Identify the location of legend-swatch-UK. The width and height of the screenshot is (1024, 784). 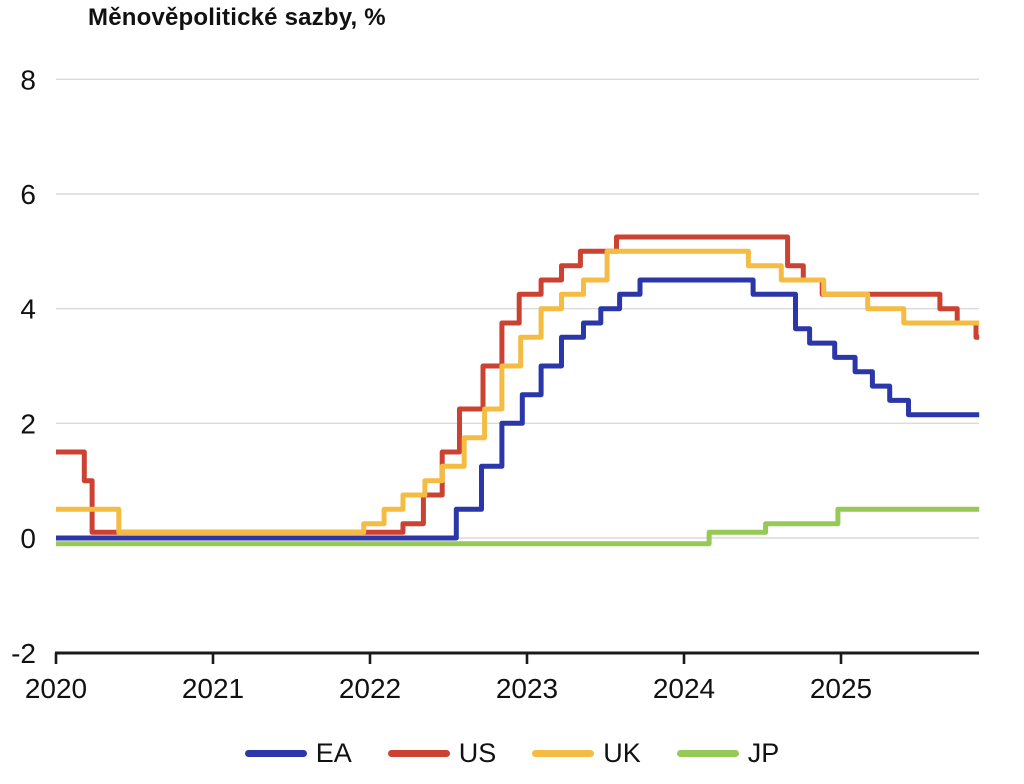
(563, 753).